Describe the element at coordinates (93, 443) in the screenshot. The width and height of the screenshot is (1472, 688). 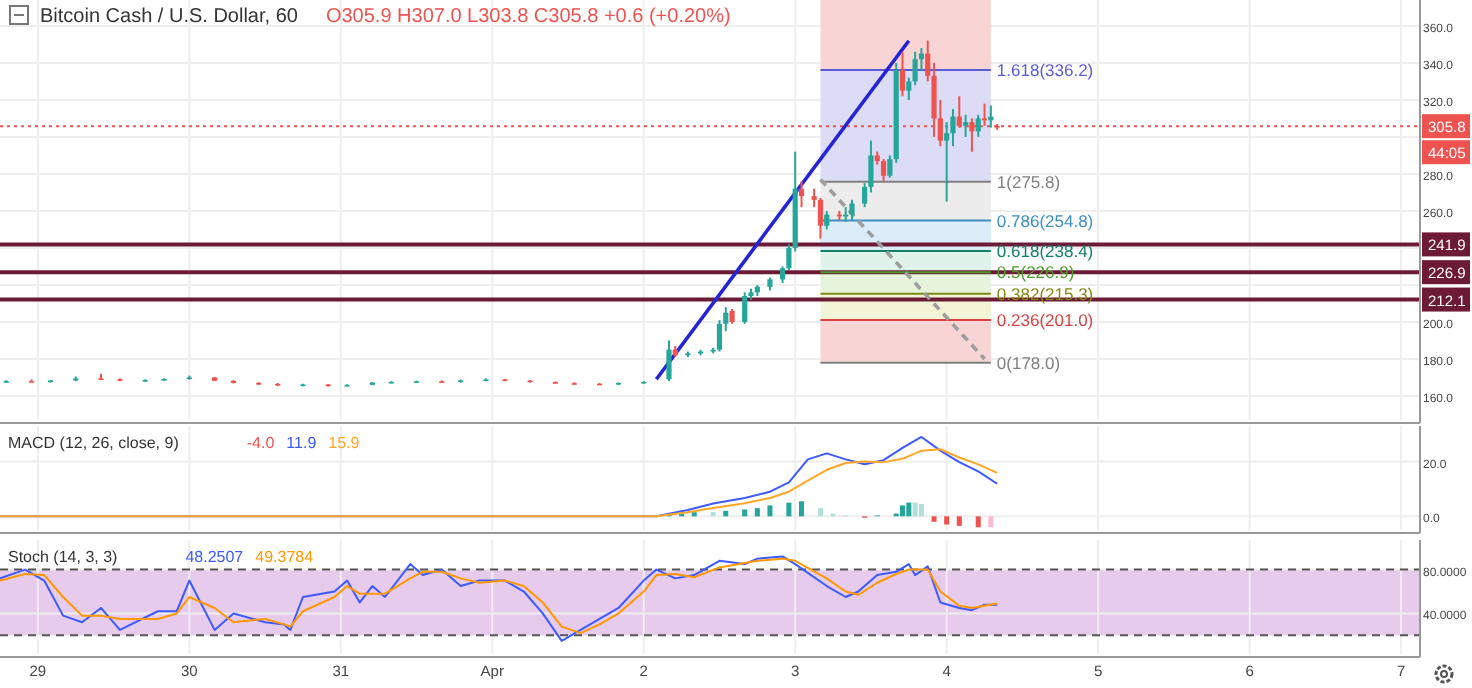
I see `text: MACD (12, 26, close, 9)` at that location.